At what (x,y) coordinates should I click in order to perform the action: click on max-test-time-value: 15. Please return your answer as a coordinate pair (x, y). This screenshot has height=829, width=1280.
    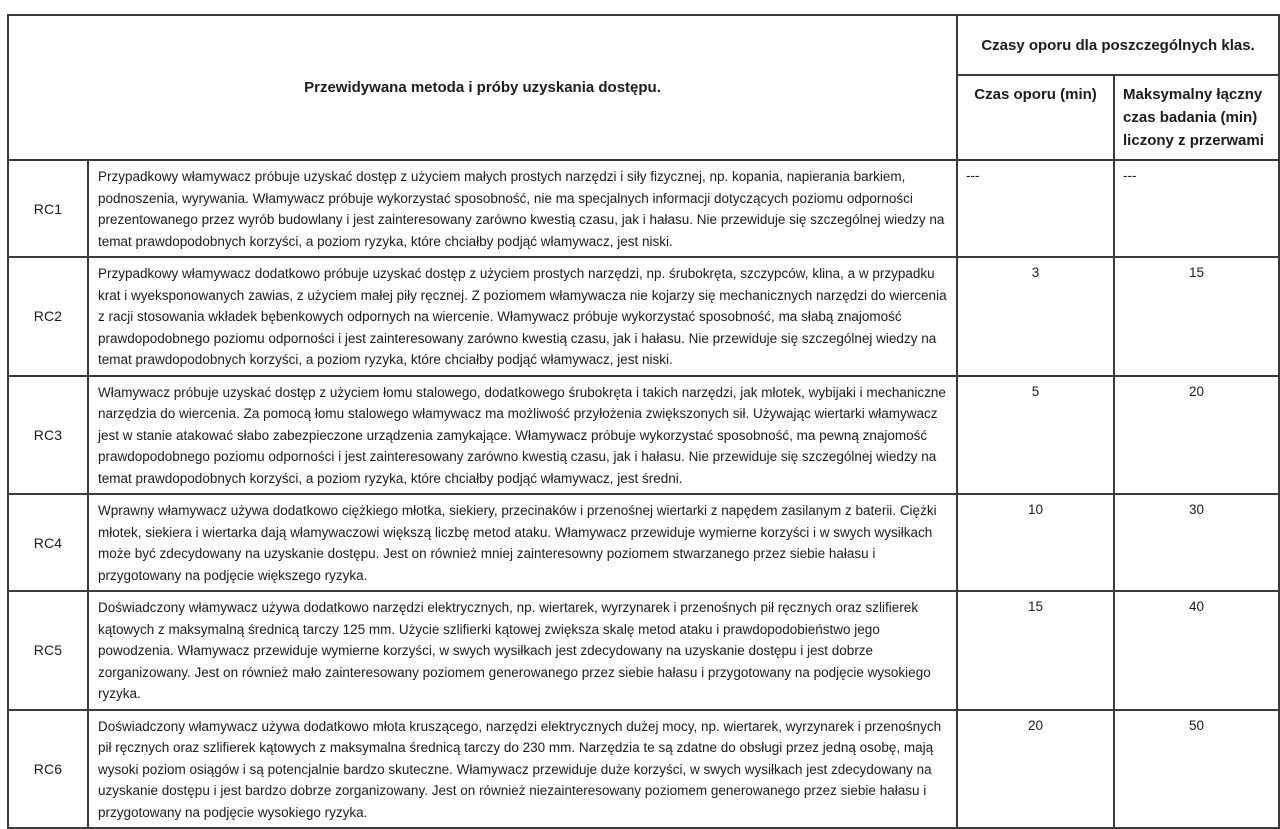
    Looking at the image, I should click on (1196, 316).